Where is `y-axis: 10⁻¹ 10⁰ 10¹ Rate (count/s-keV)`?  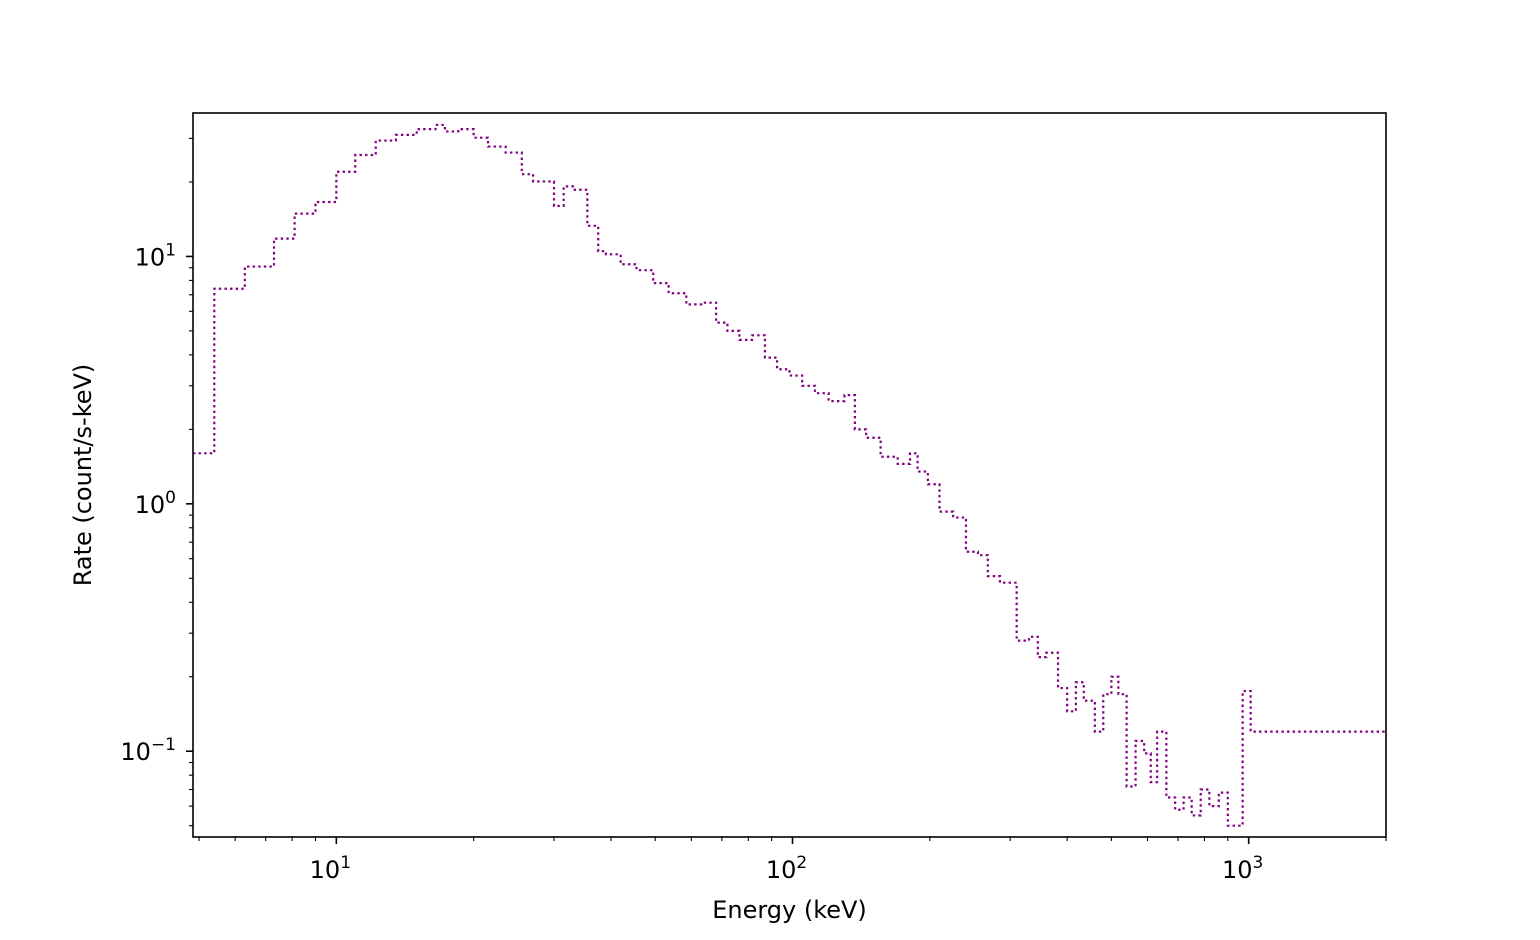 y-axis: 10⁻¹ 10⁰ 10¹ Rate (count/s-keV) is located at coordinates (131, 482).